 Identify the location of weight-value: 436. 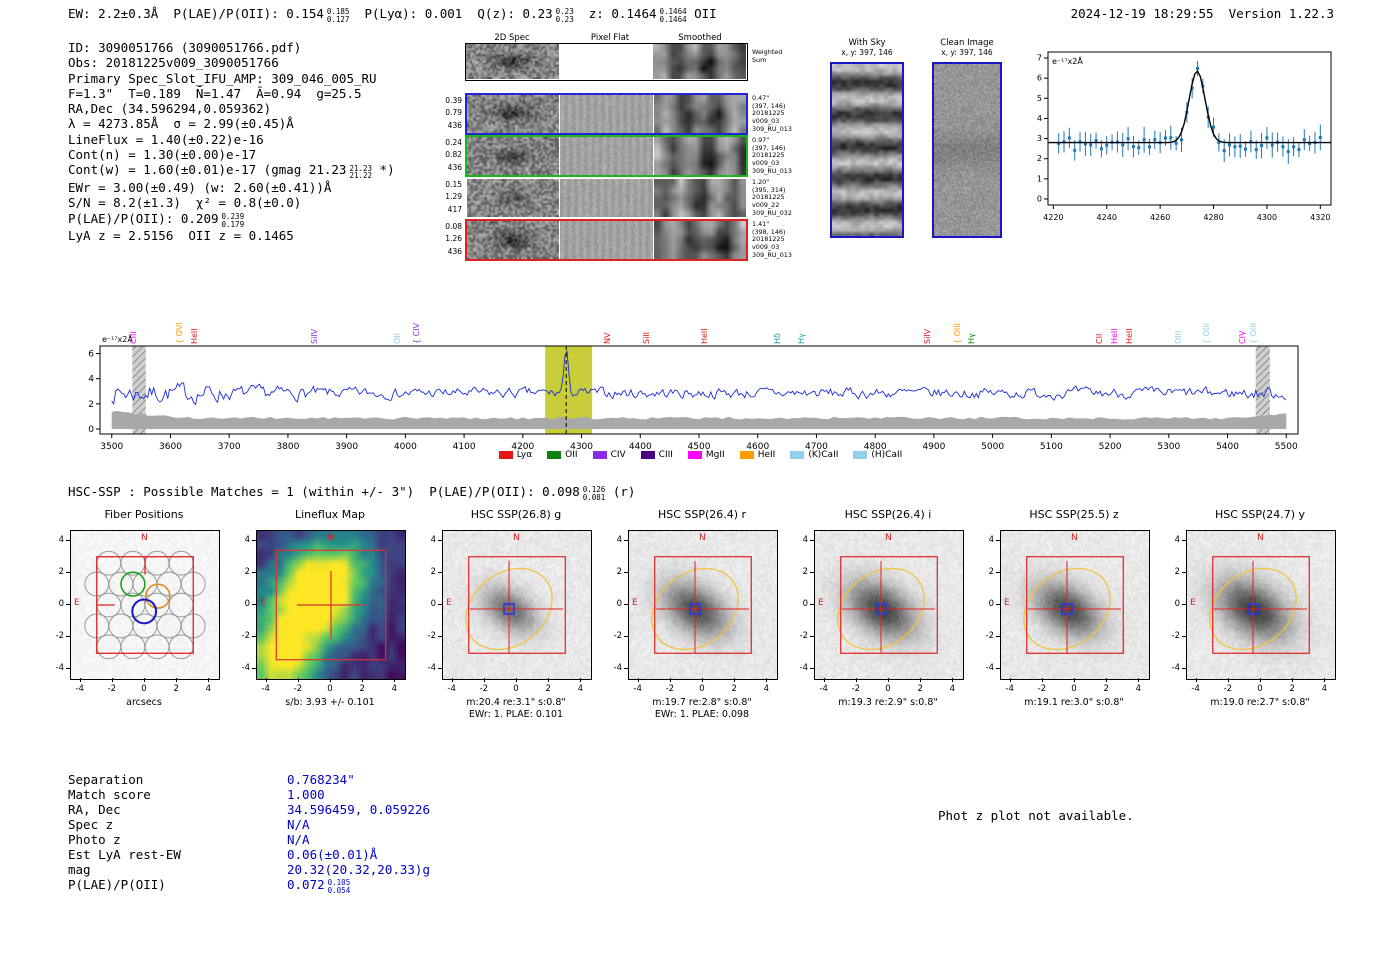
(454, 251).